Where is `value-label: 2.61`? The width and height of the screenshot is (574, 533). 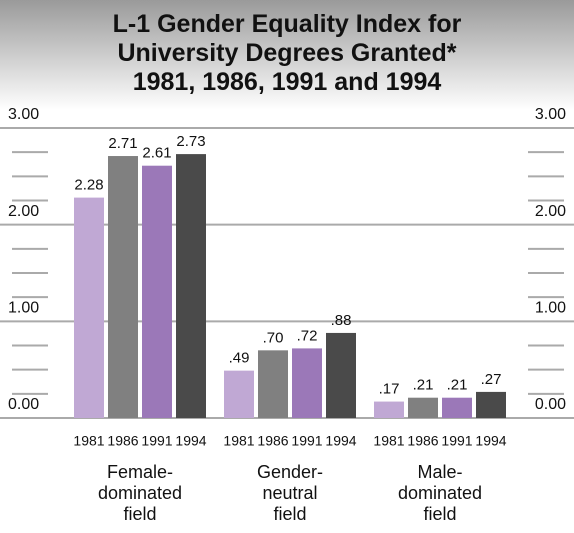 value-label: 2.61 is located at coordinates (156, 153).